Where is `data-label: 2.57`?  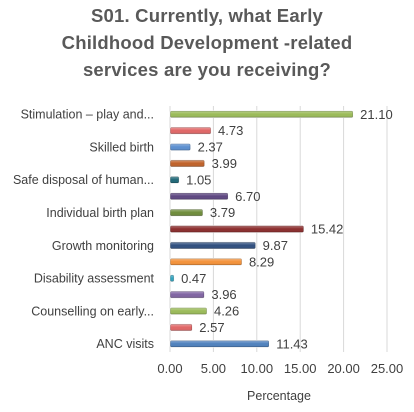
data-label: 2.57 is located at coordinates (211, 327).